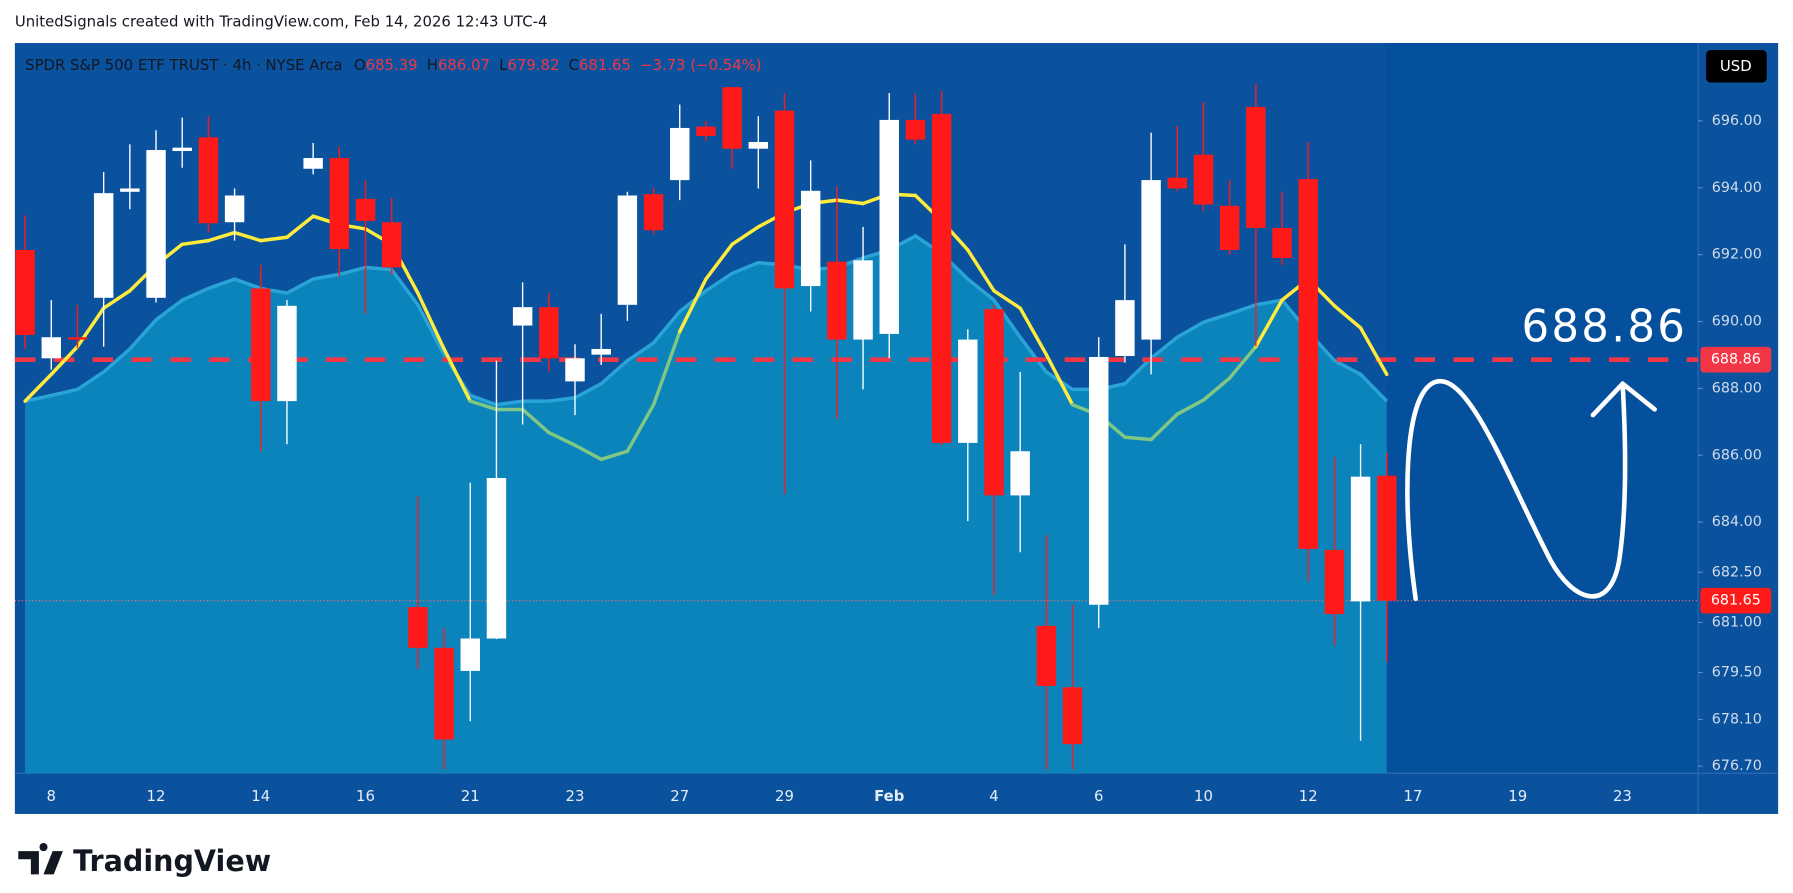  What do you see at coordinates (1736, 66) in the screenshot?
I see `currency-badge` at bounding box center [1736, 66].